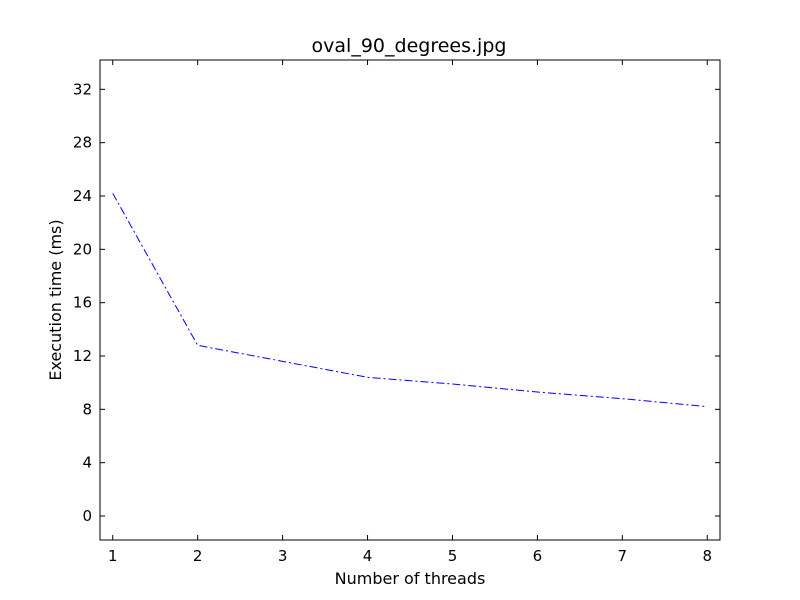 Image resolution: width=800 pixels, height=600 pixels. Describe the element at coordinates (82, 303) in the screenshot. I see `y-tick-label: 16` at that location.